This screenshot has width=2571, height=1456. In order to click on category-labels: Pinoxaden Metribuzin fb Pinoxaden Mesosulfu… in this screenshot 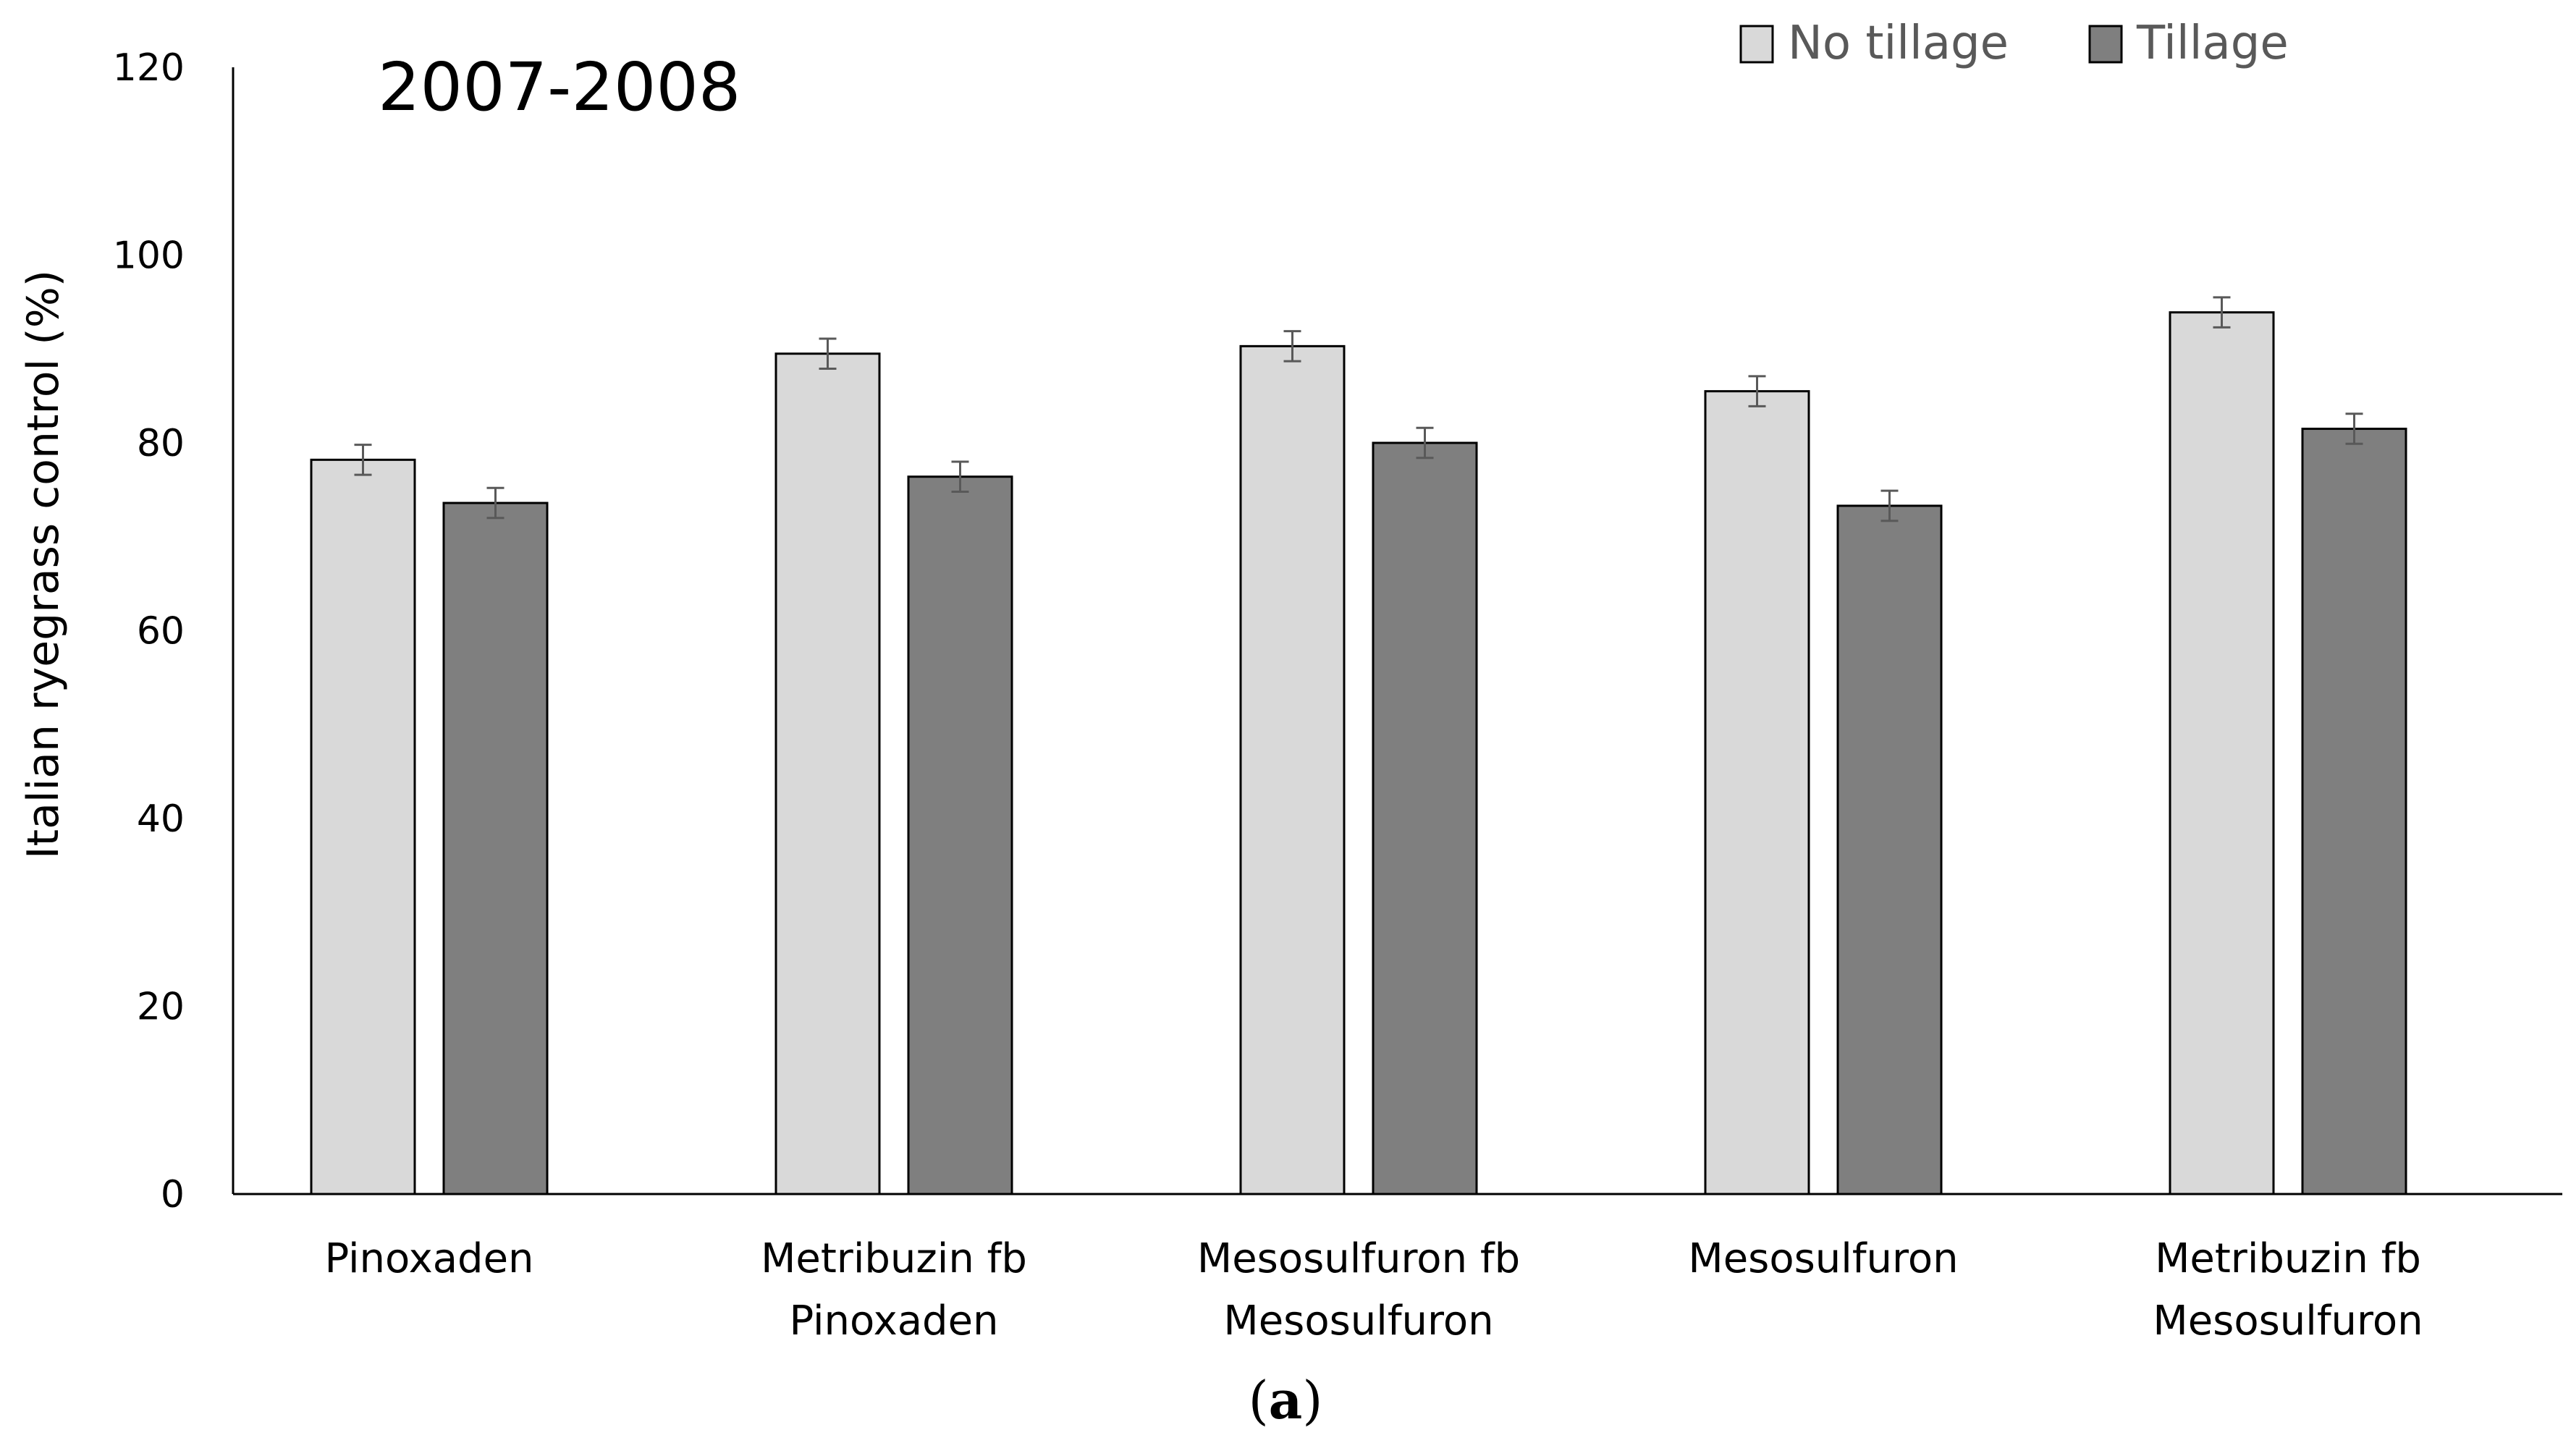, I will do `click(1373, 1290)`.